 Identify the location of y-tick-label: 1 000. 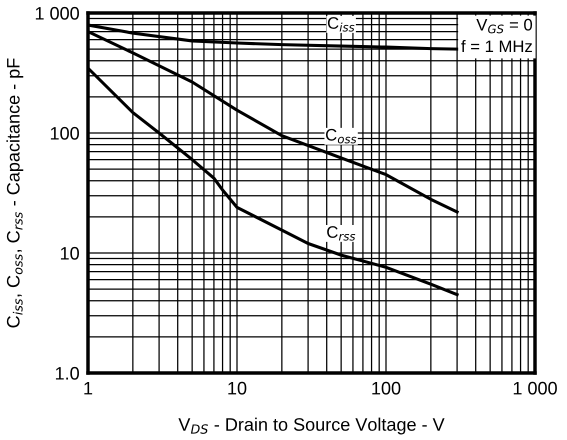
(57, 13).